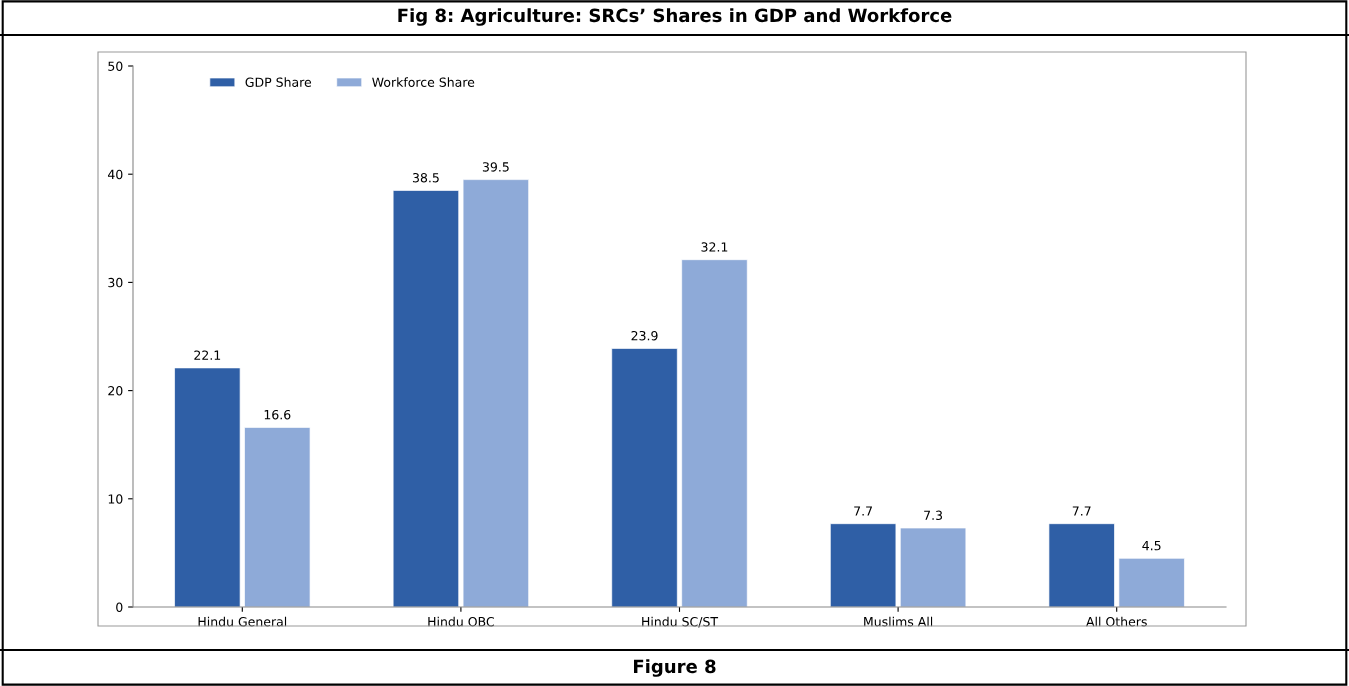 The image size is (1349, 686). I want to click on data-label: 16.6, so click(277, 414).